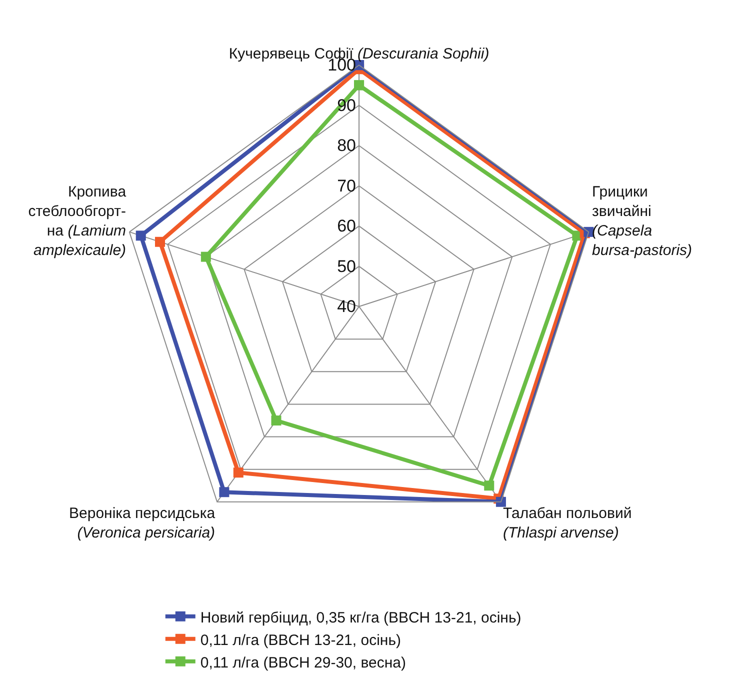 This screenshot has width=729, height=685. Describe the element at coordinates (346, 226) in the screenshot. I see `y-tick-label: 60` at that location.